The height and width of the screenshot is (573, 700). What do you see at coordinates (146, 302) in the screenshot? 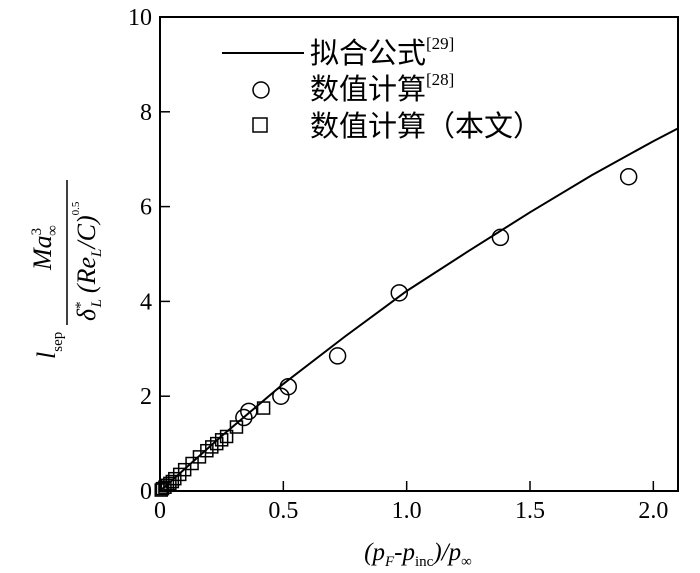
I see `y-tick-label: 4` at bounding box center [146, 302].